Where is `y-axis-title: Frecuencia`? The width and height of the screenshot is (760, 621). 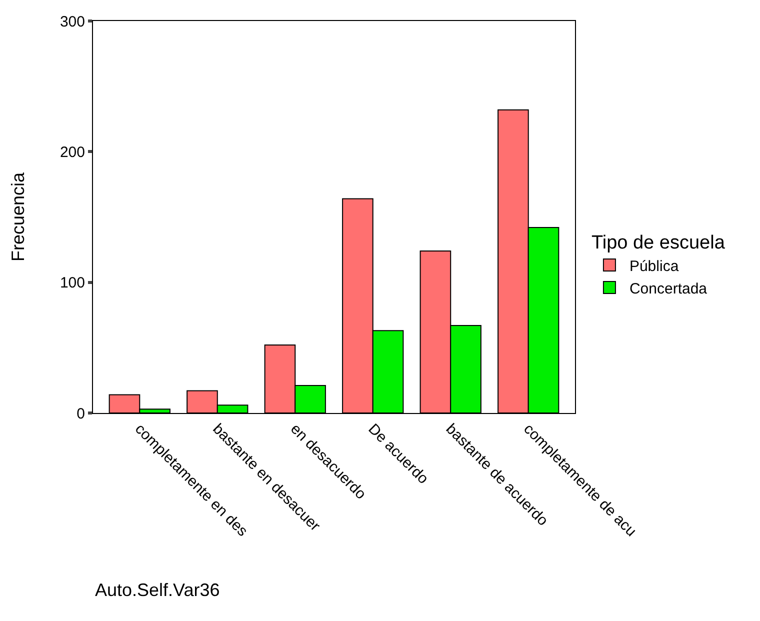
y-axis-title: Frecuencia is located at coordinates (18, 216).